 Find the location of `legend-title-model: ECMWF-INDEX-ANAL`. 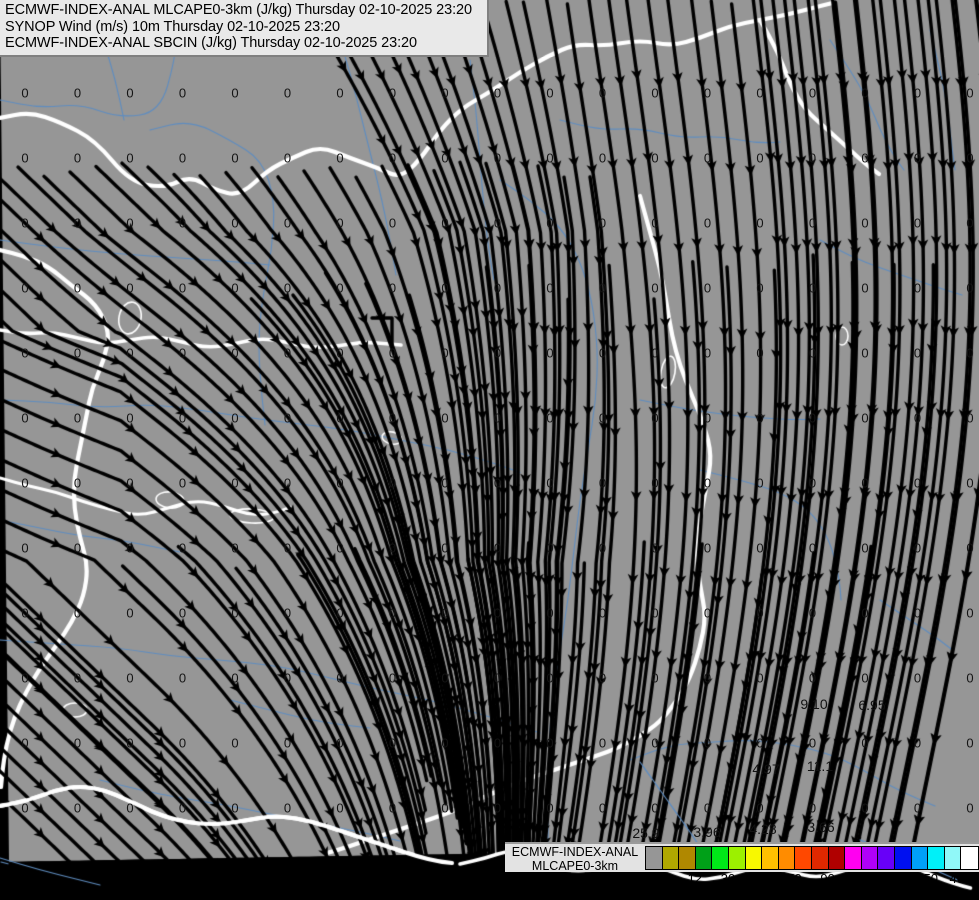

legend-title-model: ECMWF-INDEX-ANAL is located at coordinates (575, 852).